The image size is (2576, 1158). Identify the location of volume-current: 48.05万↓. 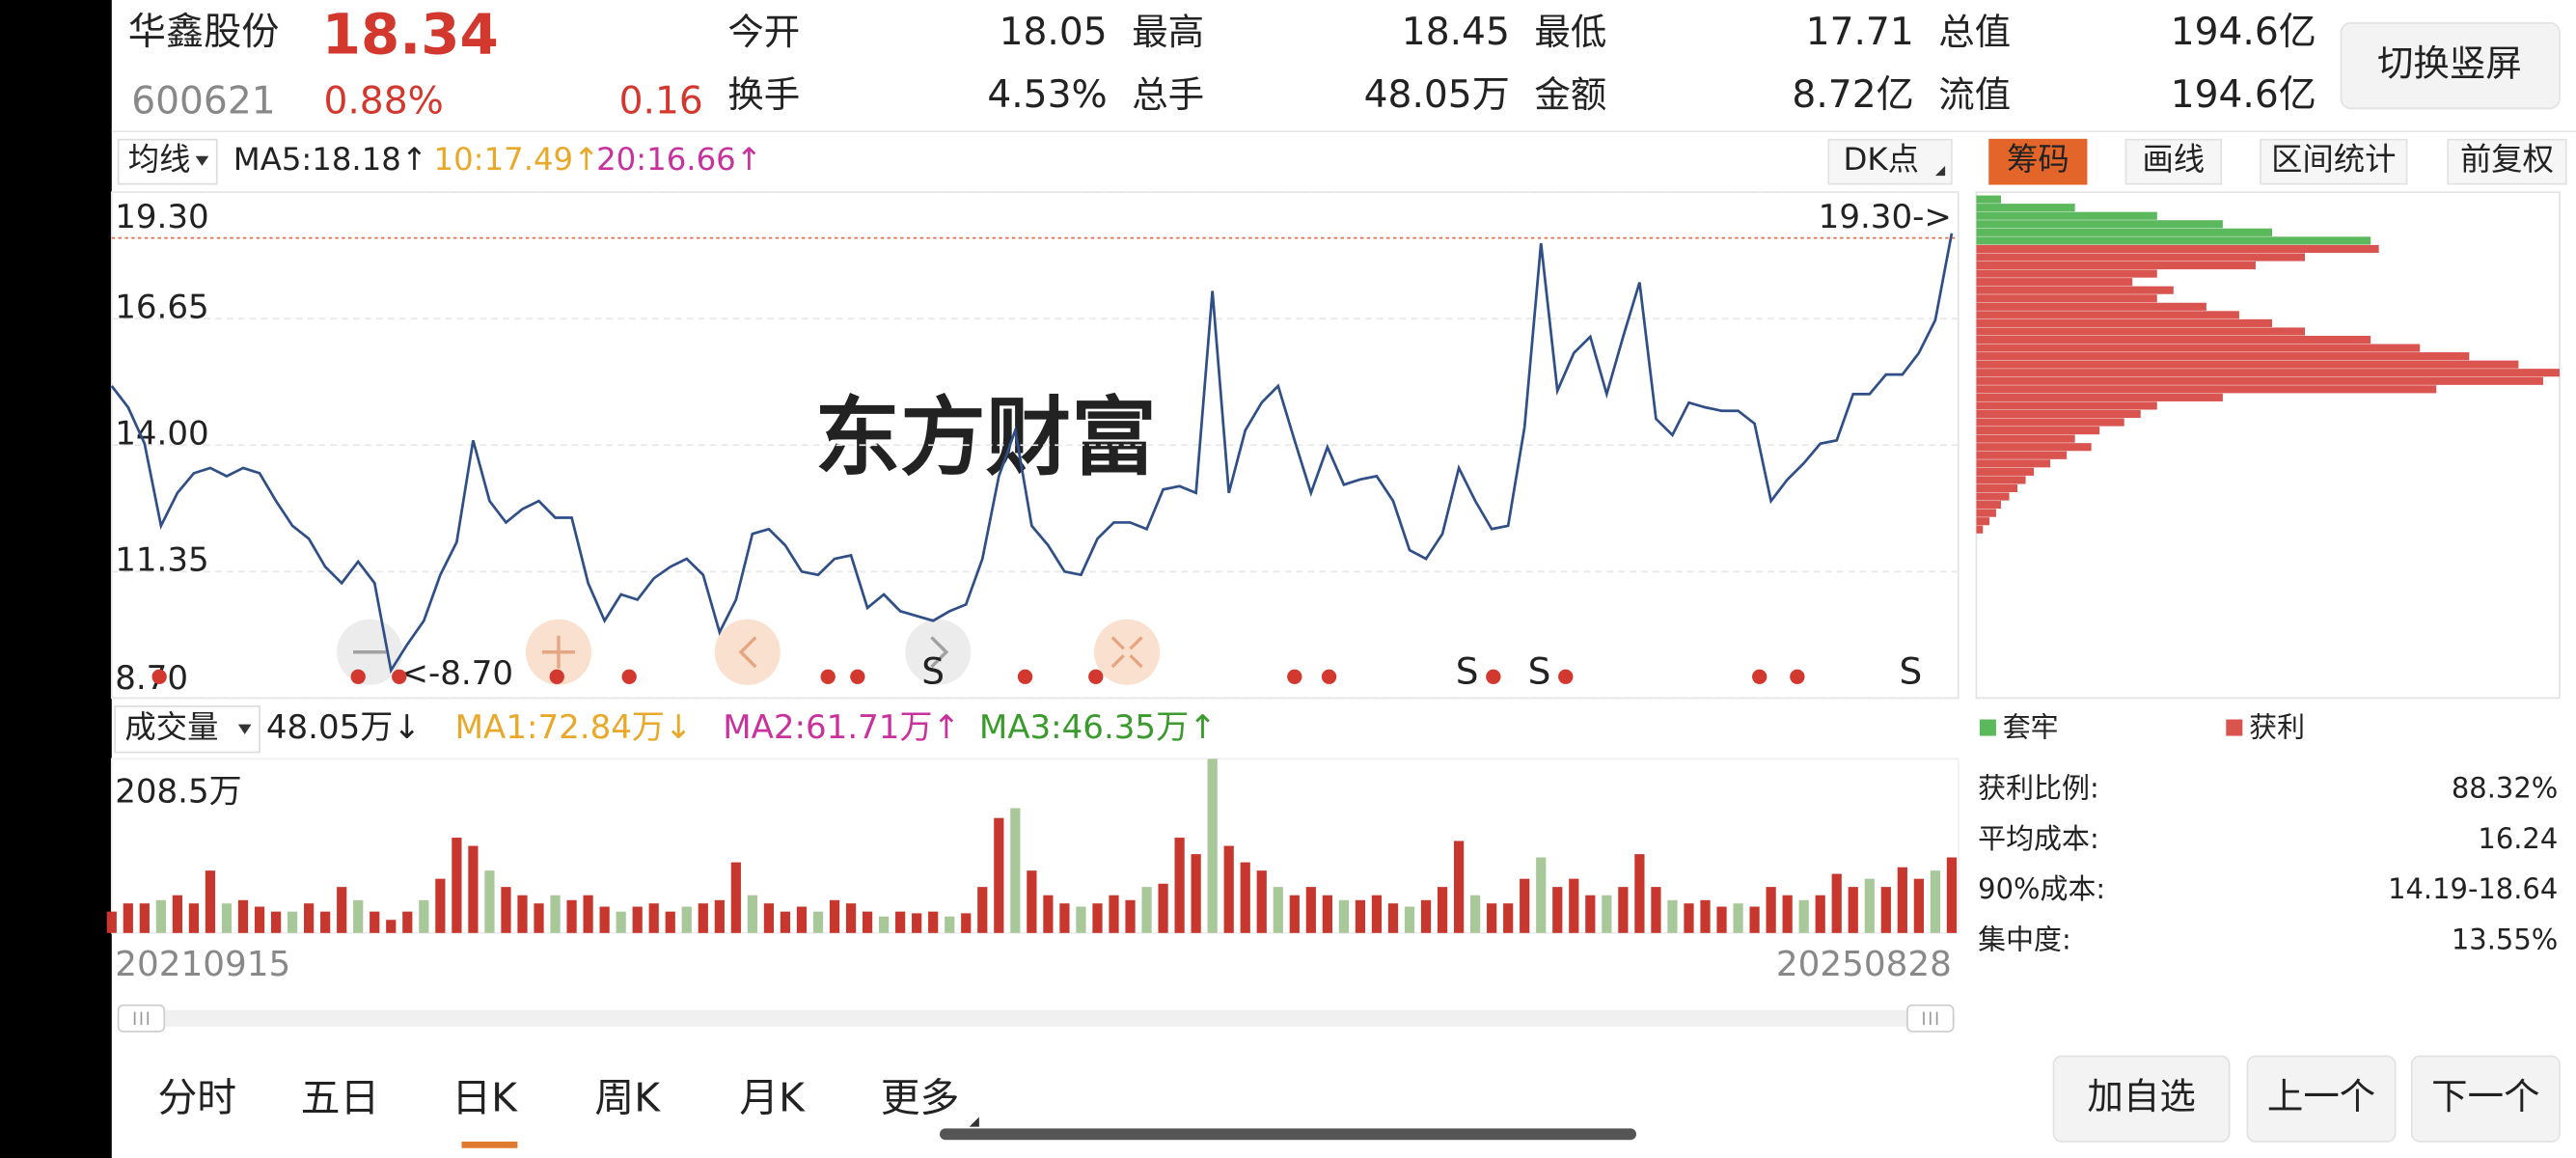
(343, 727).